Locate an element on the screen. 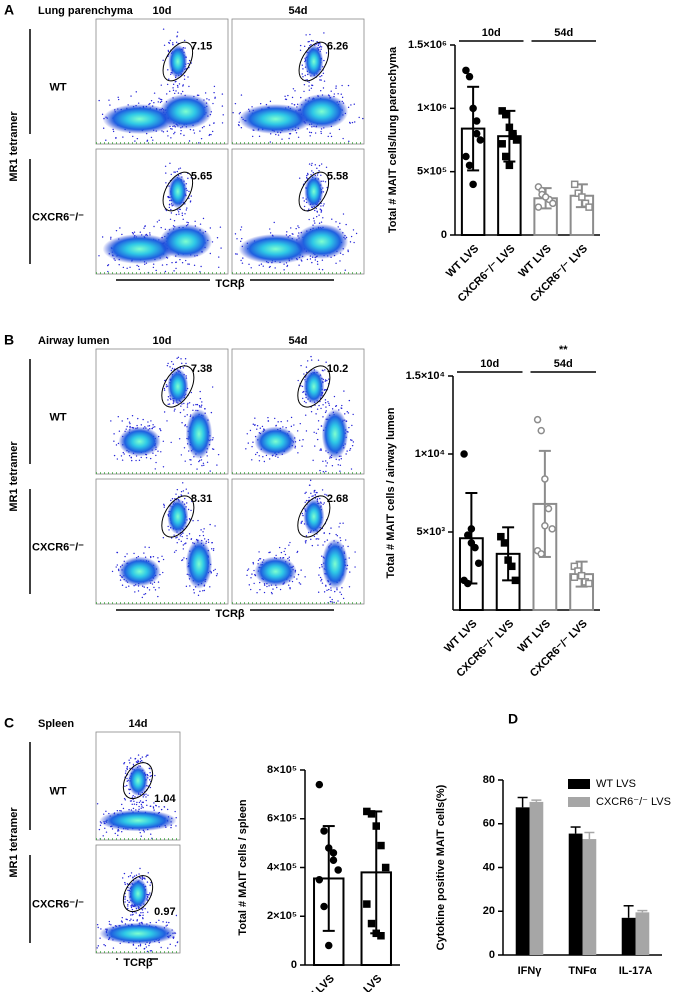 The height and width of the screenshot is (992, 684). panel-letter: C is located at coordinates (9, 723).